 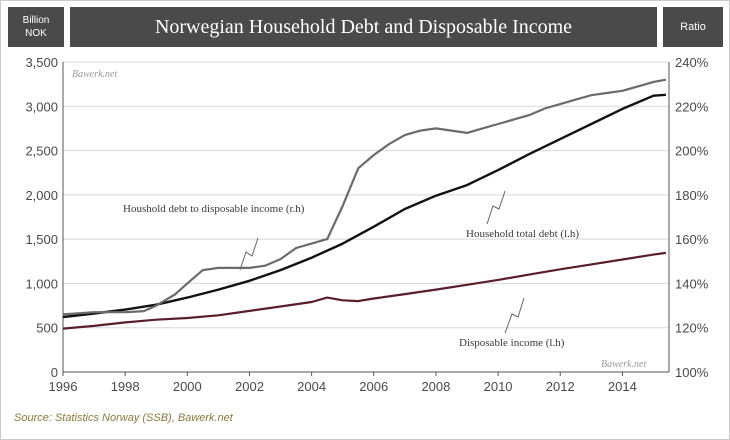 I want to click on right-y-tick-label: 140%, so click(x=692, y=283).